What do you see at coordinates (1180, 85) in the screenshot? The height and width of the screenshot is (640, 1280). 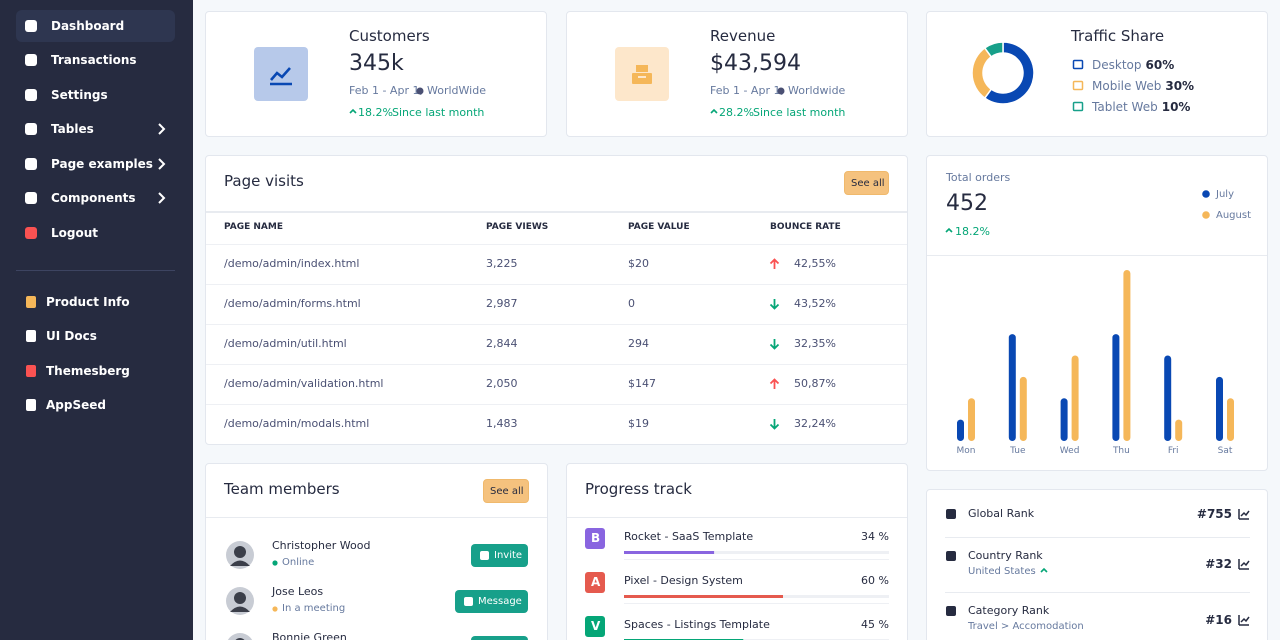 I see `legend-value: 30%` at bounding box center [1180, 85].